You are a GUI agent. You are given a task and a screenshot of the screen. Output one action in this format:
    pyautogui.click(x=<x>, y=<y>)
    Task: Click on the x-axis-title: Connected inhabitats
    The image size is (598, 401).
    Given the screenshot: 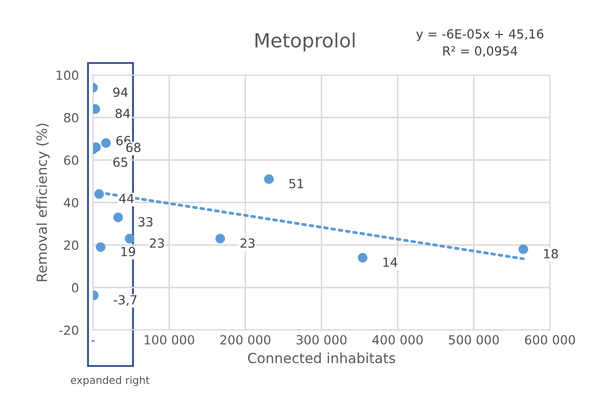 What is the action you would take?
    pyautogui.click(x=322, y=358)
    